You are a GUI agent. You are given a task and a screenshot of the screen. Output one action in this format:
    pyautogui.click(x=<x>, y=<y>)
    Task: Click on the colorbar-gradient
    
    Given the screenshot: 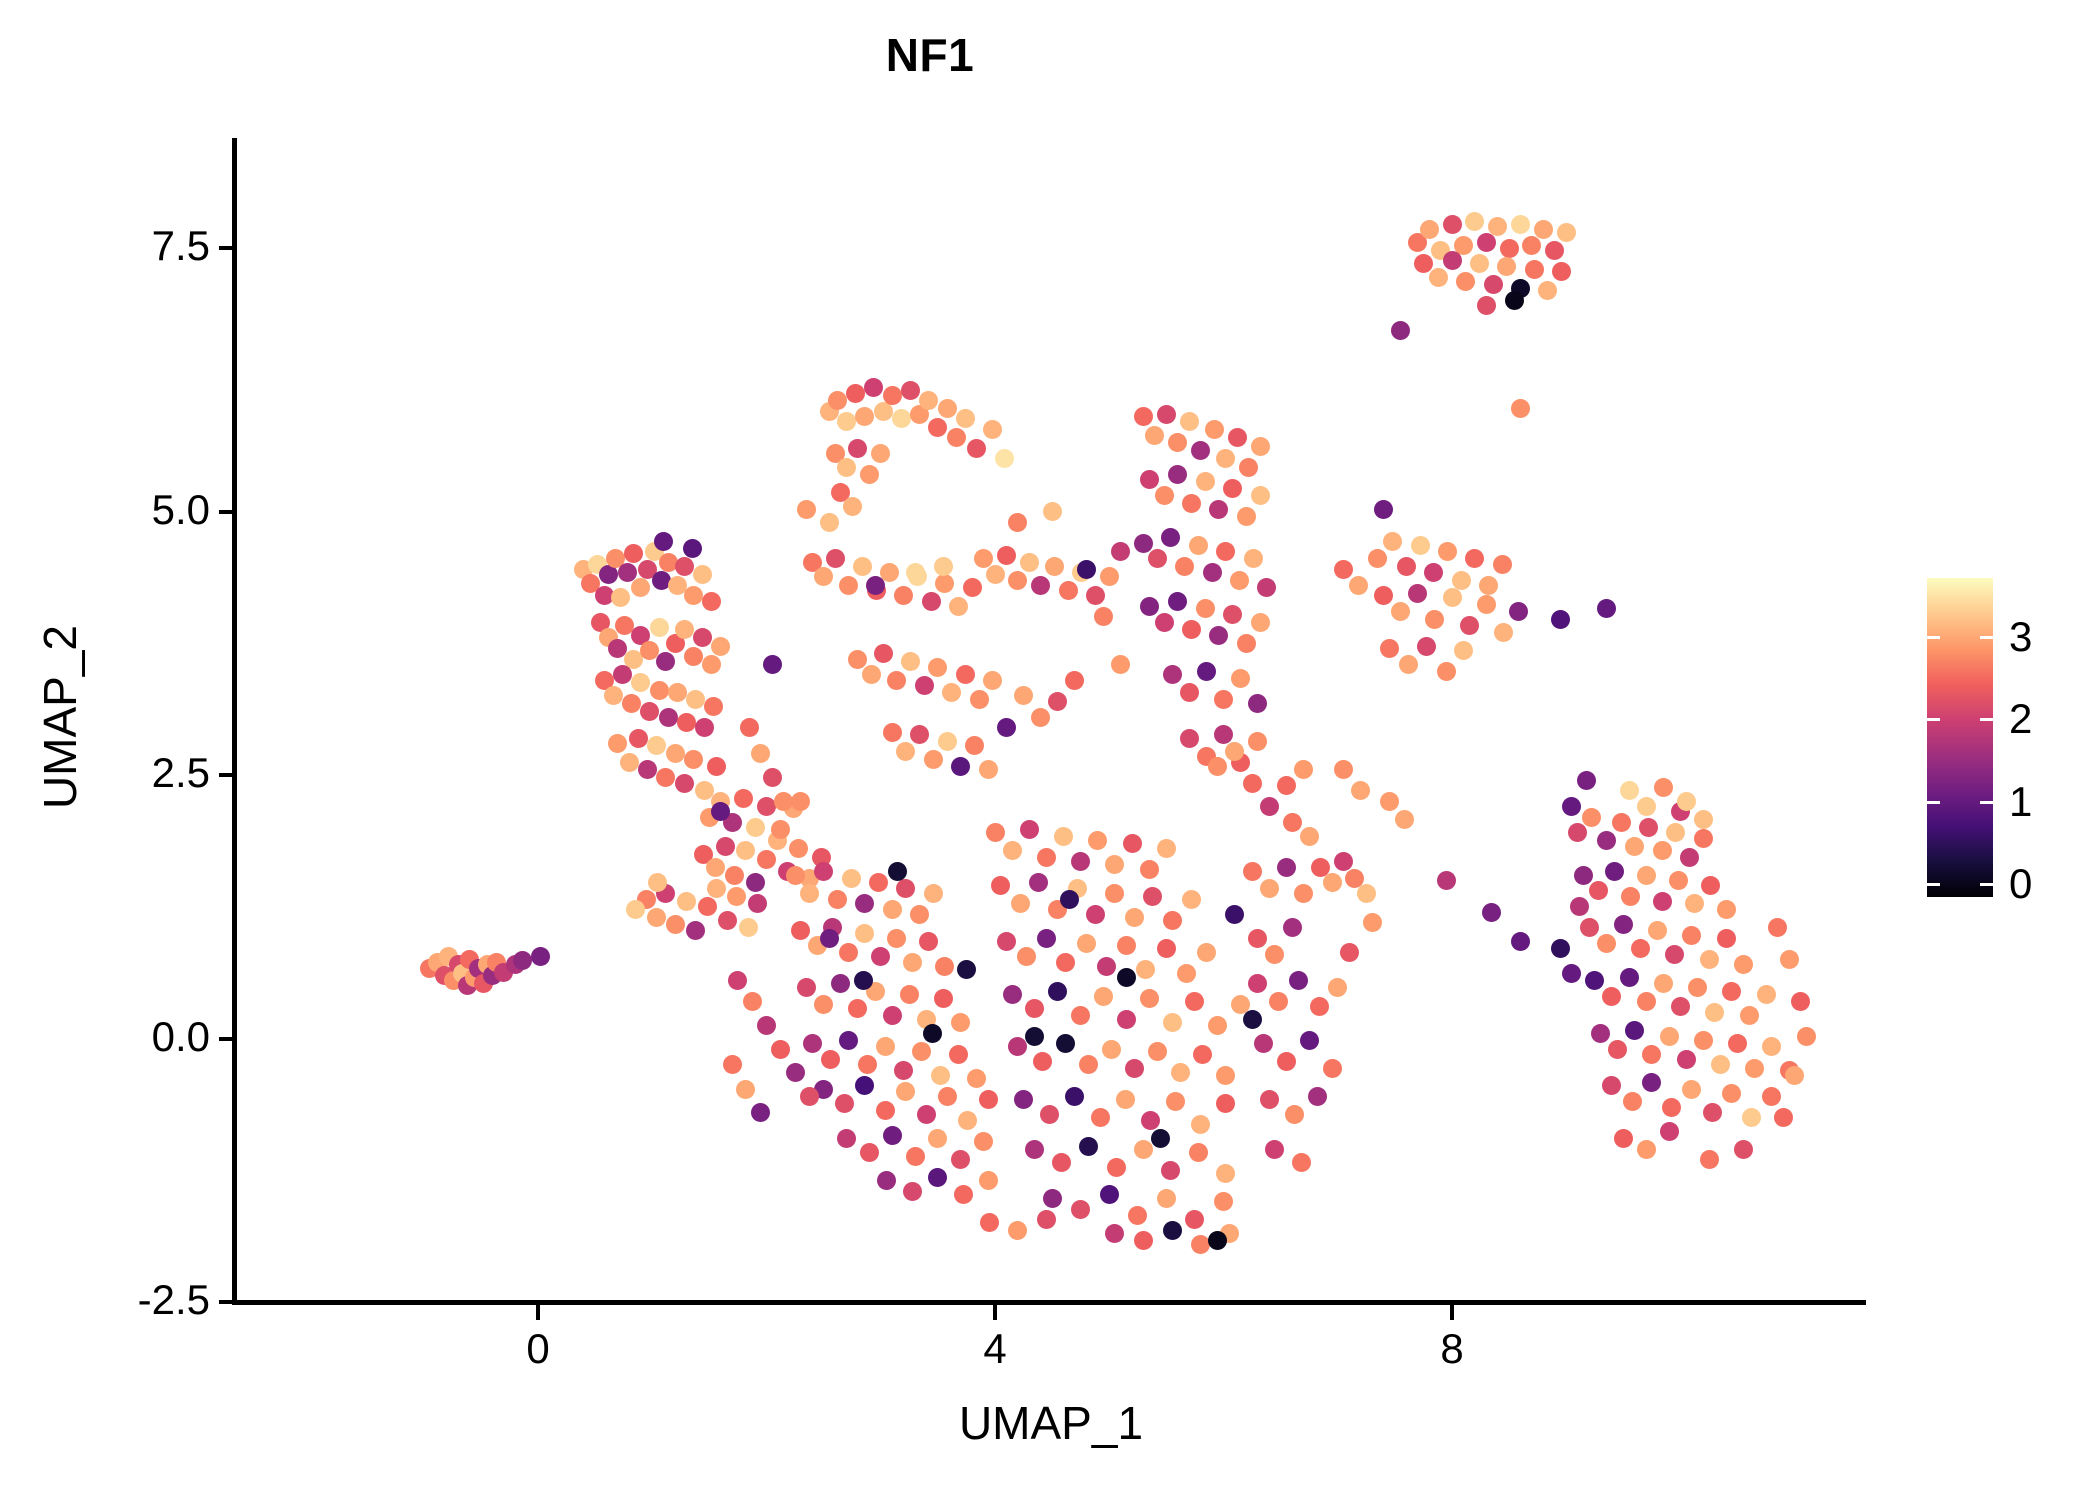 What is the action you would take?
    pyautogui.click(x=1960, y=737)
    